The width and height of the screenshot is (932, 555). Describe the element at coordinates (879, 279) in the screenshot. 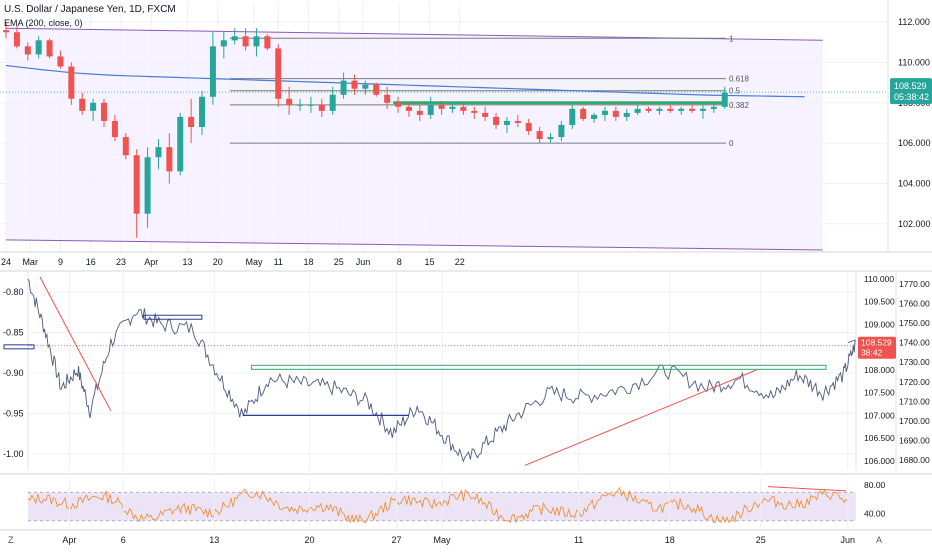

I see `right-tick-label: 110.000` at that location.